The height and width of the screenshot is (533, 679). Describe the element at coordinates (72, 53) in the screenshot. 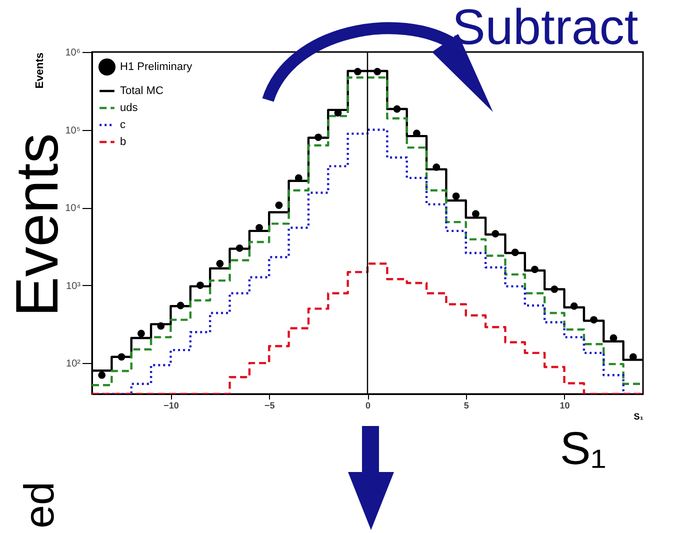

I see `y-tick-label: 10⁶` at that location.